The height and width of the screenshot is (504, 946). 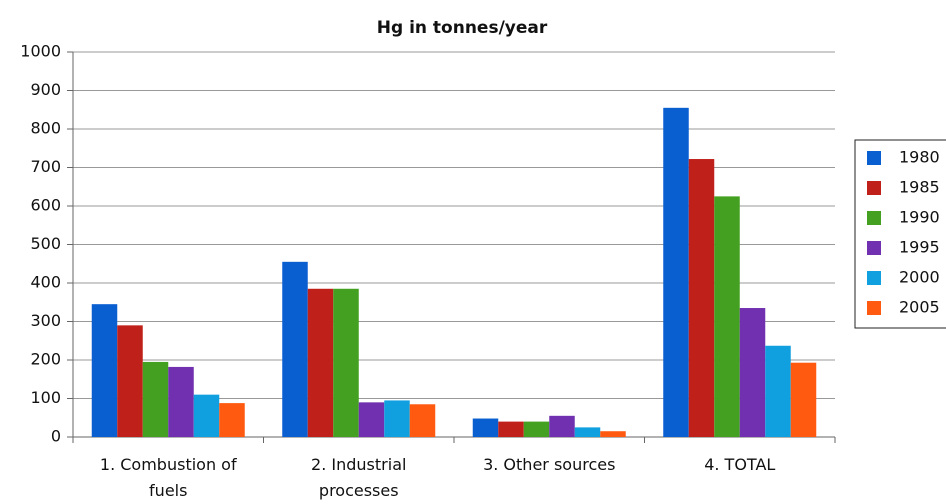 I want to click on x-tick-label: 1. Combustion of fuels, so click(x=168, y=477).